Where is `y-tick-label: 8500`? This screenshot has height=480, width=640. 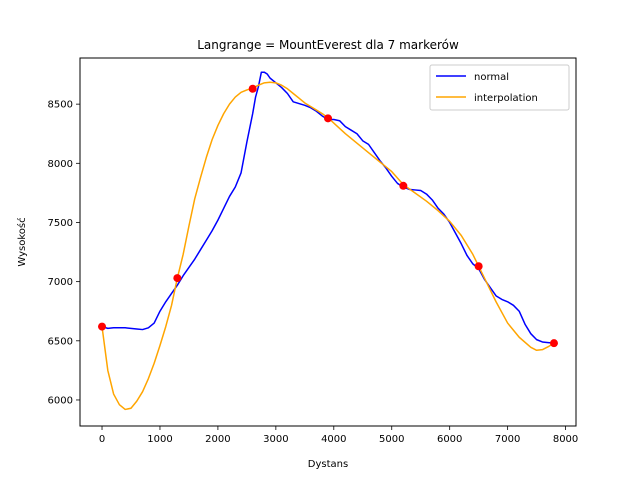 y-tick-label: 8500 is located at coordinates (60, 105).